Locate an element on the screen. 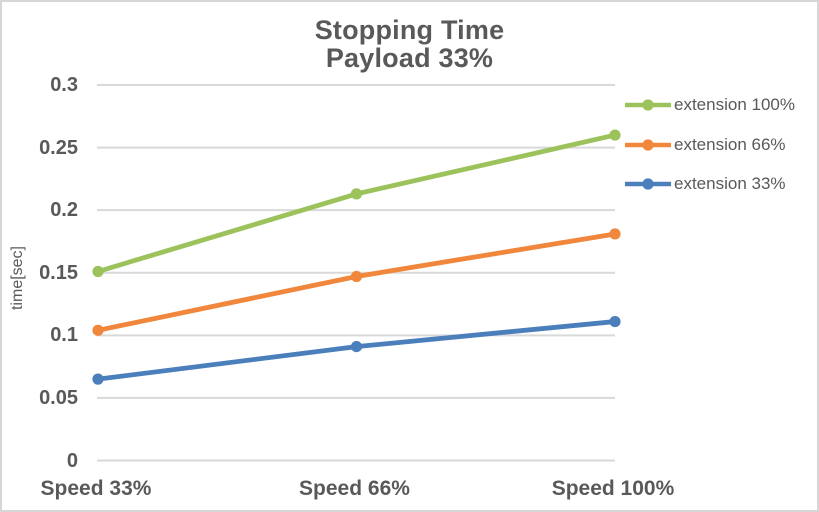 The height and width of the screenshot is (512, 819). chart-title: Stopping Time Payload 33% is located at coordinates (409, 44).